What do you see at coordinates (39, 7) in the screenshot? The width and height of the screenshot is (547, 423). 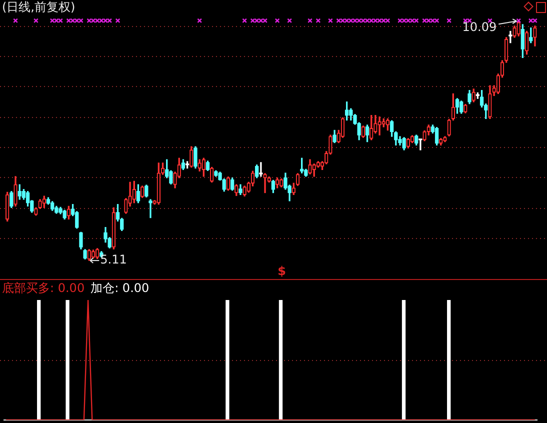 I see `chart-title: (日线,前复权)` at bounding box center [39, 7].